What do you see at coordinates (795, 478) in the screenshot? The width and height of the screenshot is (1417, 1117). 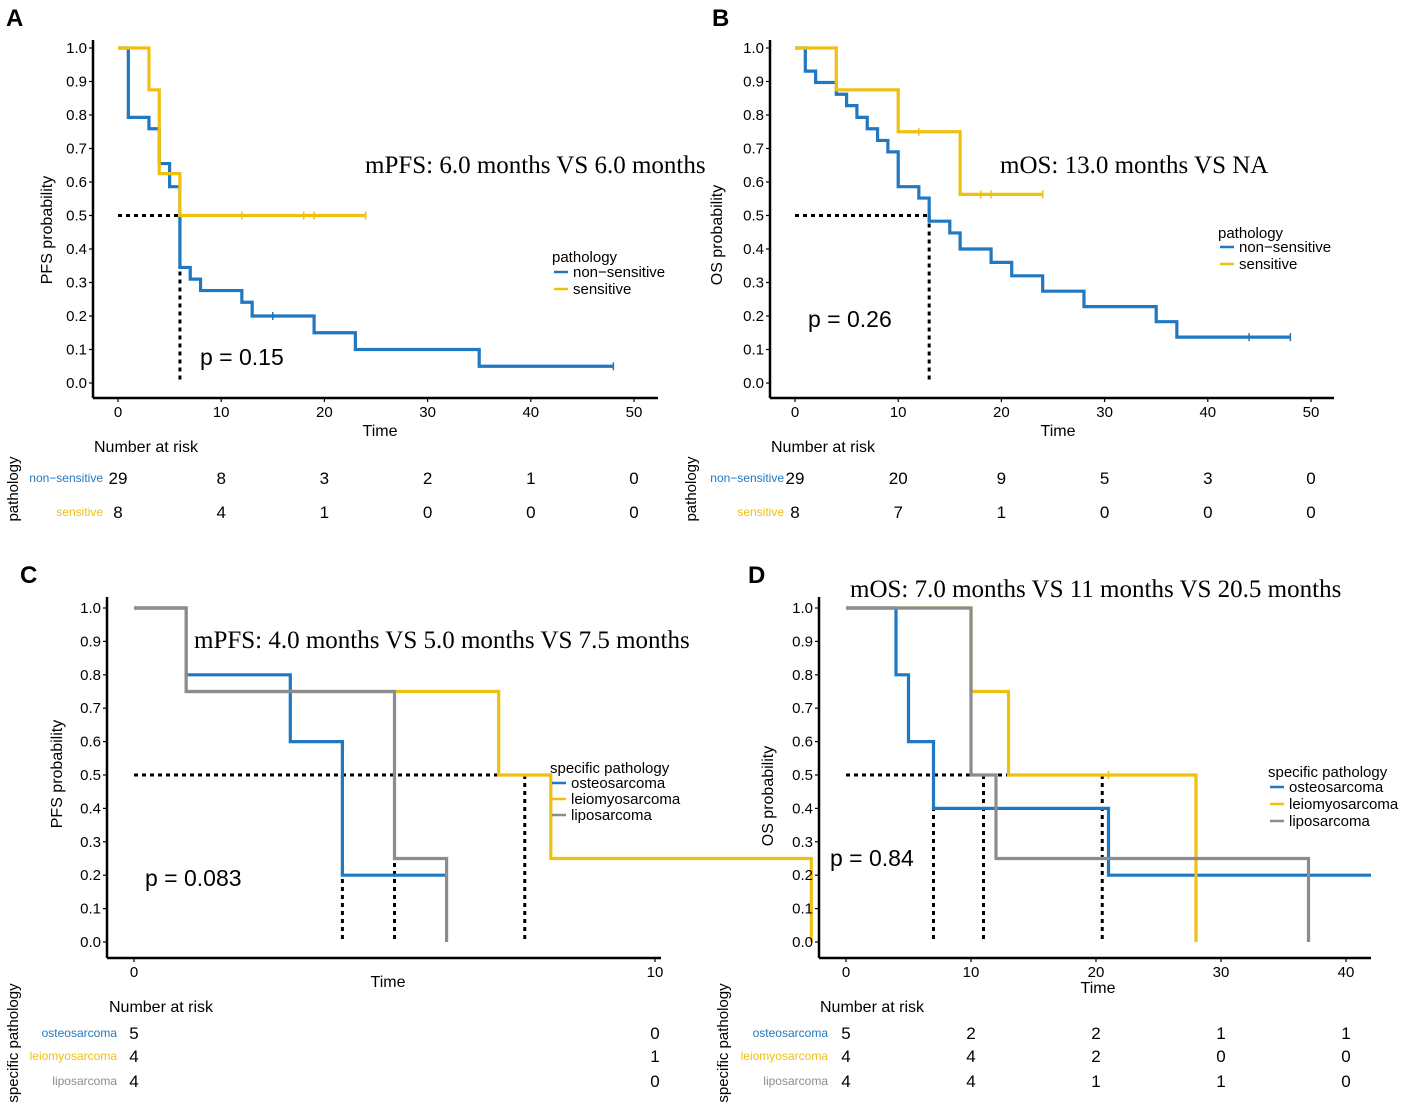 I see `risk-count: 29` at bounding box center [795, 478].